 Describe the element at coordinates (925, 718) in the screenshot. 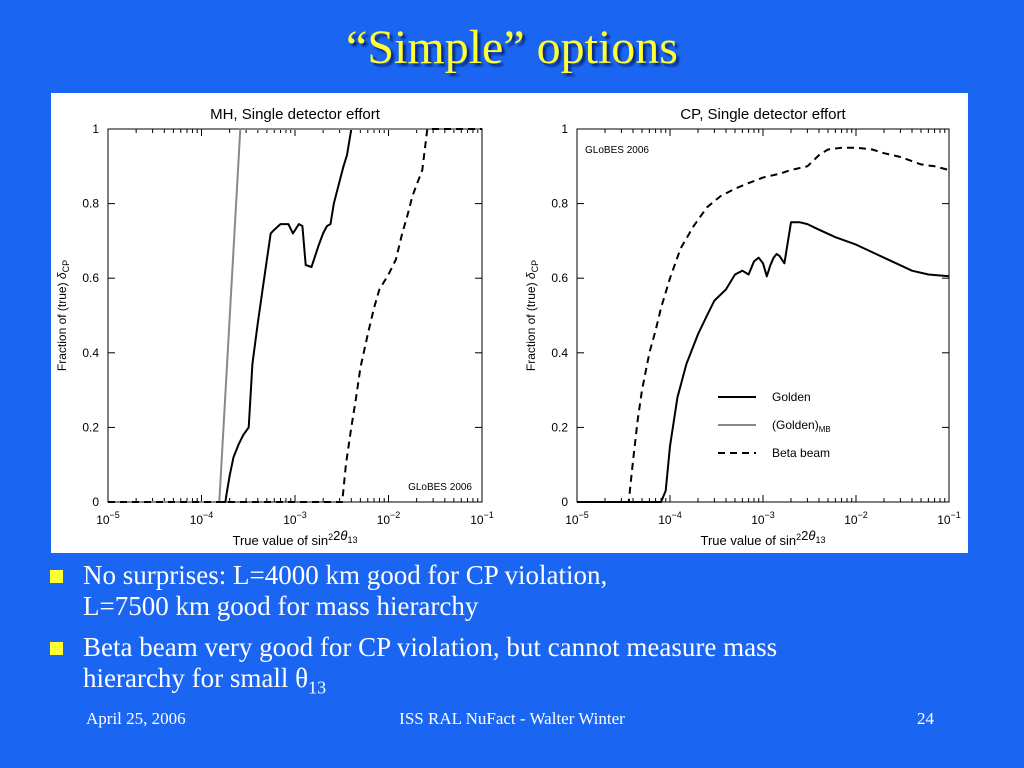

I see `footer-page-number: 24` at that location.